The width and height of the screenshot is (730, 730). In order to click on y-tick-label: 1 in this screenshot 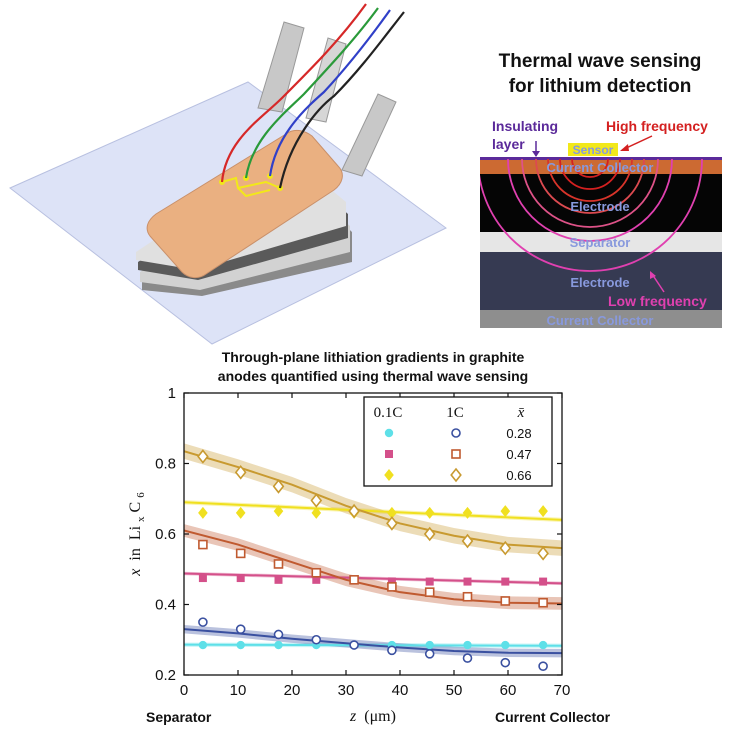, I will do `click(172, 393)`.